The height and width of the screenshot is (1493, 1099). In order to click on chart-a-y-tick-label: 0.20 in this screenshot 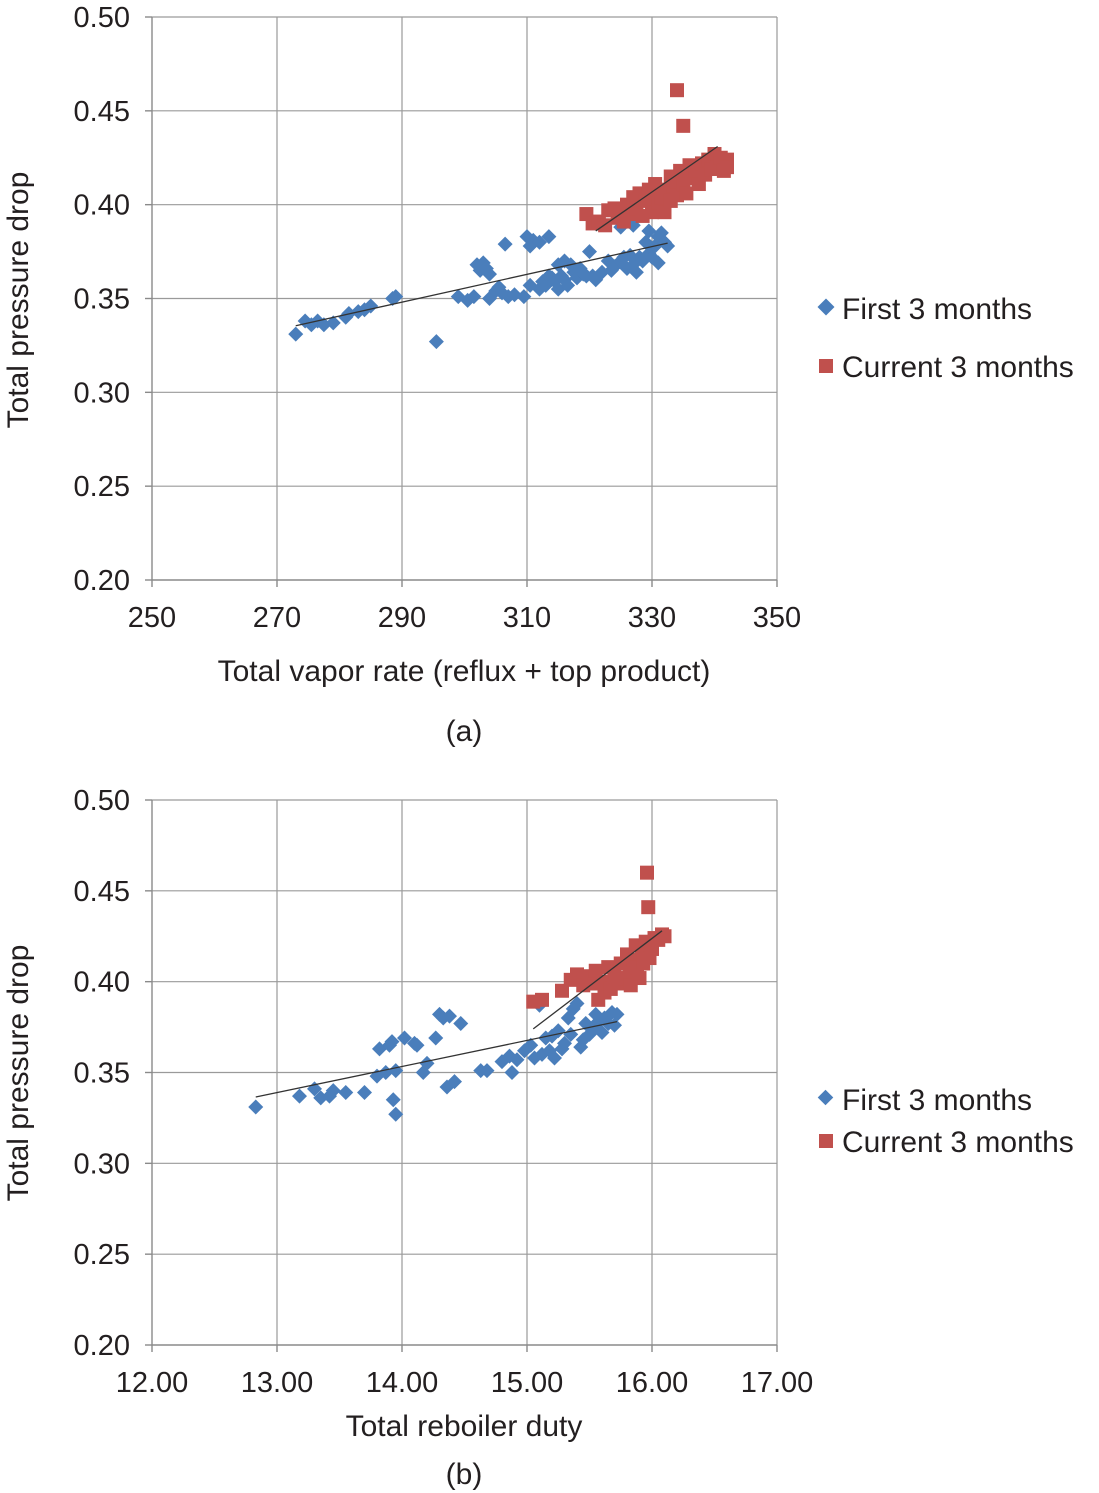, I will do `click(102, 581)`.